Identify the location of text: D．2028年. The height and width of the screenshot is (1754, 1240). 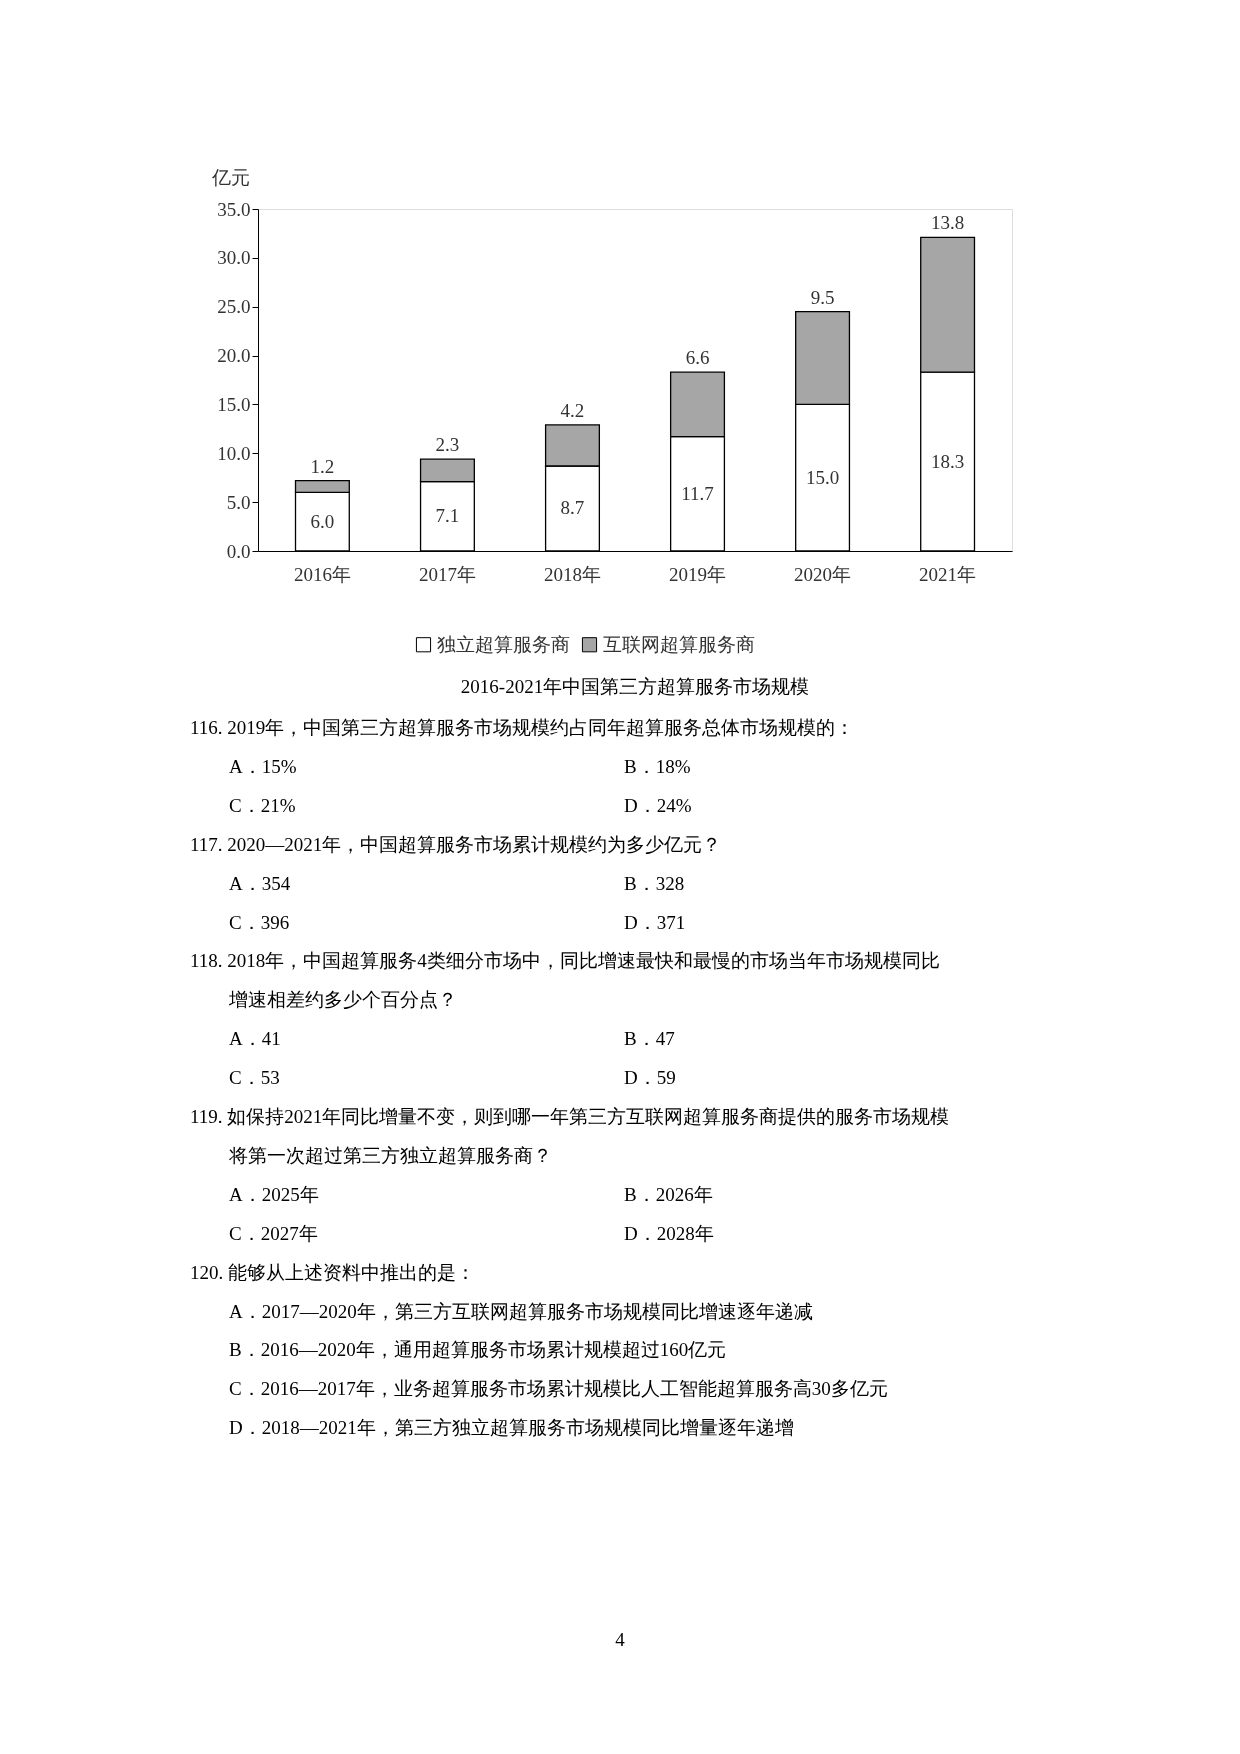
(669, 1233).